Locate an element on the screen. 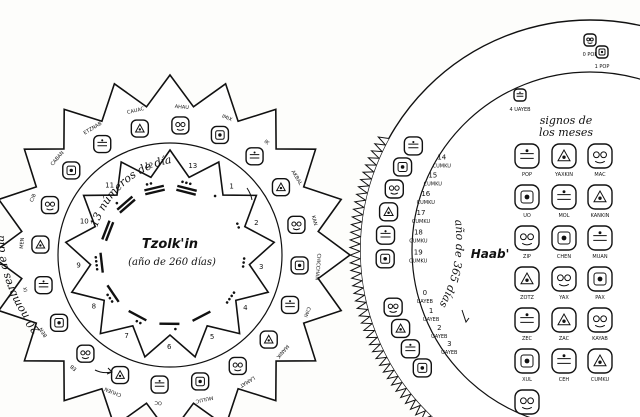 The image size is (640, 417). month-sign-label: CHEN is located at coordinates (564, 257).